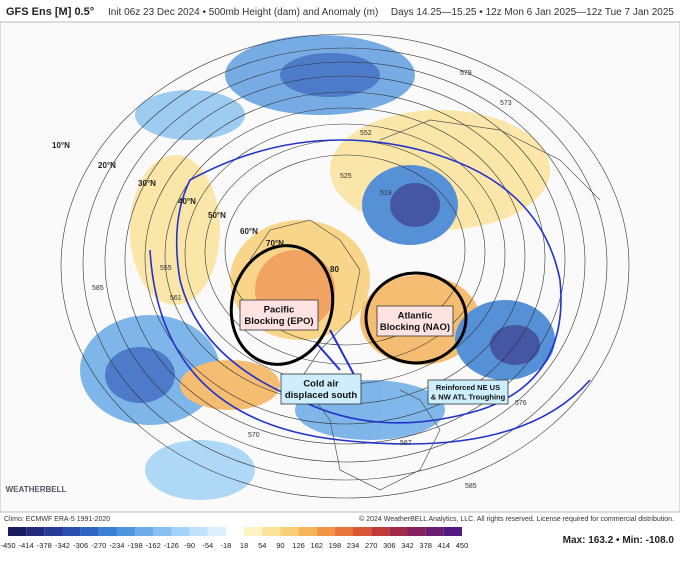  What do you see at coordinates (334, 269) in the screenshot?
I see `latitude-label: 80` at bounding box center [334, 269].